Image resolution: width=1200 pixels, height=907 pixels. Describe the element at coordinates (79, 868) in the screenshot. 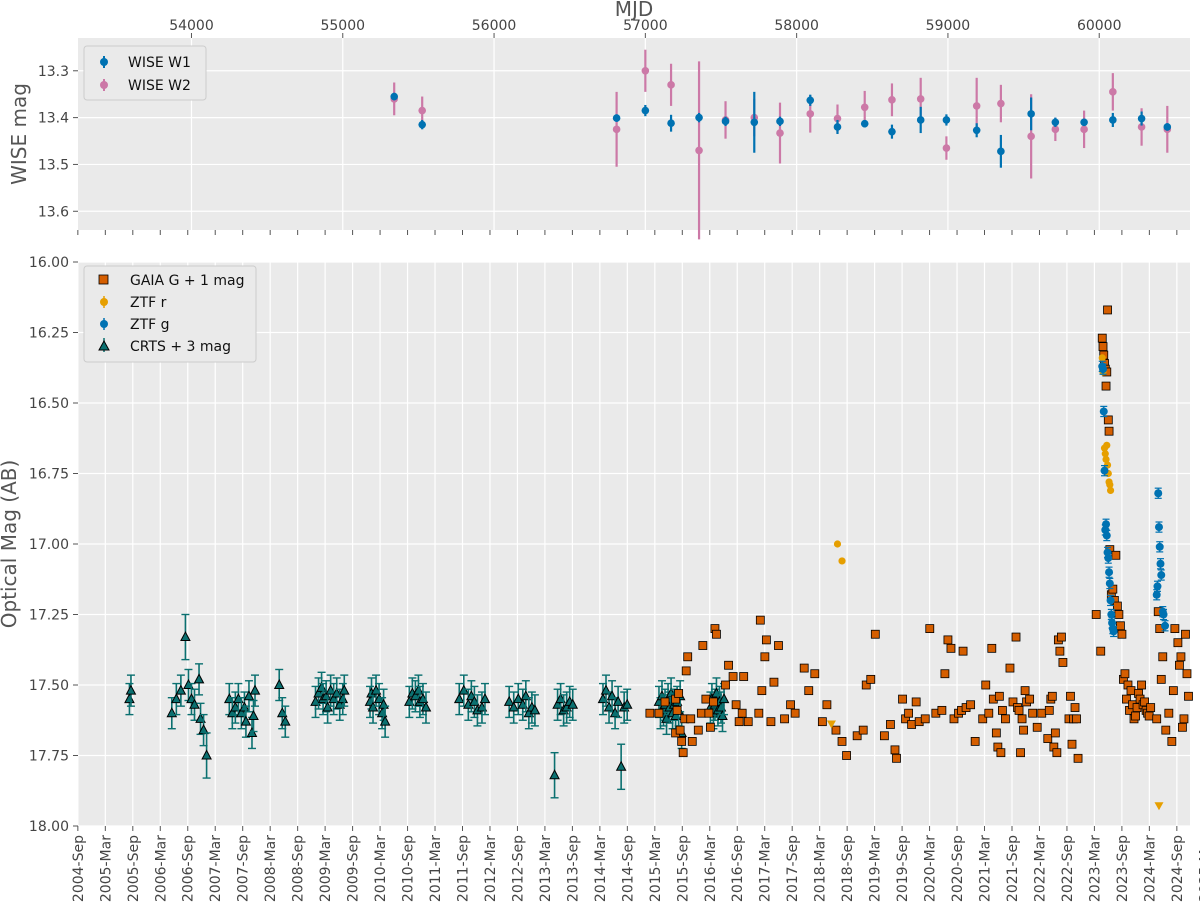

I see `date-tick-label: 2004-Sep` at that location.